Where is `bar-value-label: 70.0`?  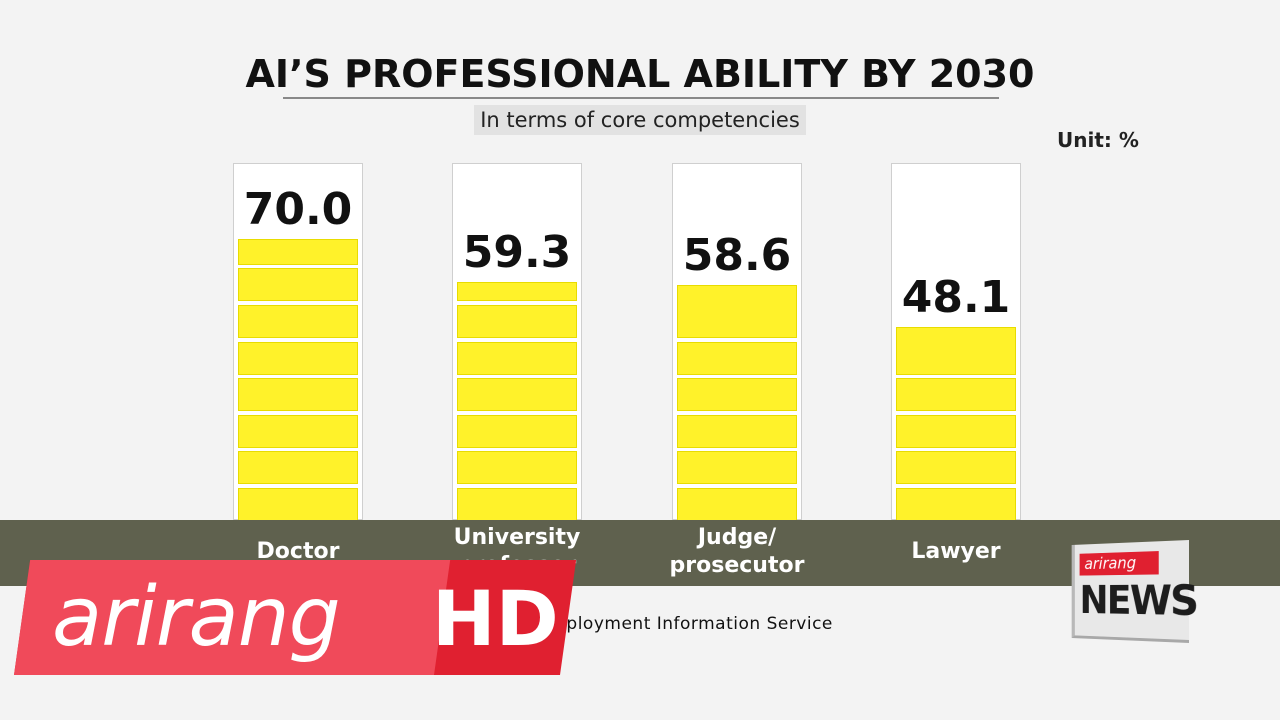 bar-value-label: 70.0 is located at coordinates (298, 209).